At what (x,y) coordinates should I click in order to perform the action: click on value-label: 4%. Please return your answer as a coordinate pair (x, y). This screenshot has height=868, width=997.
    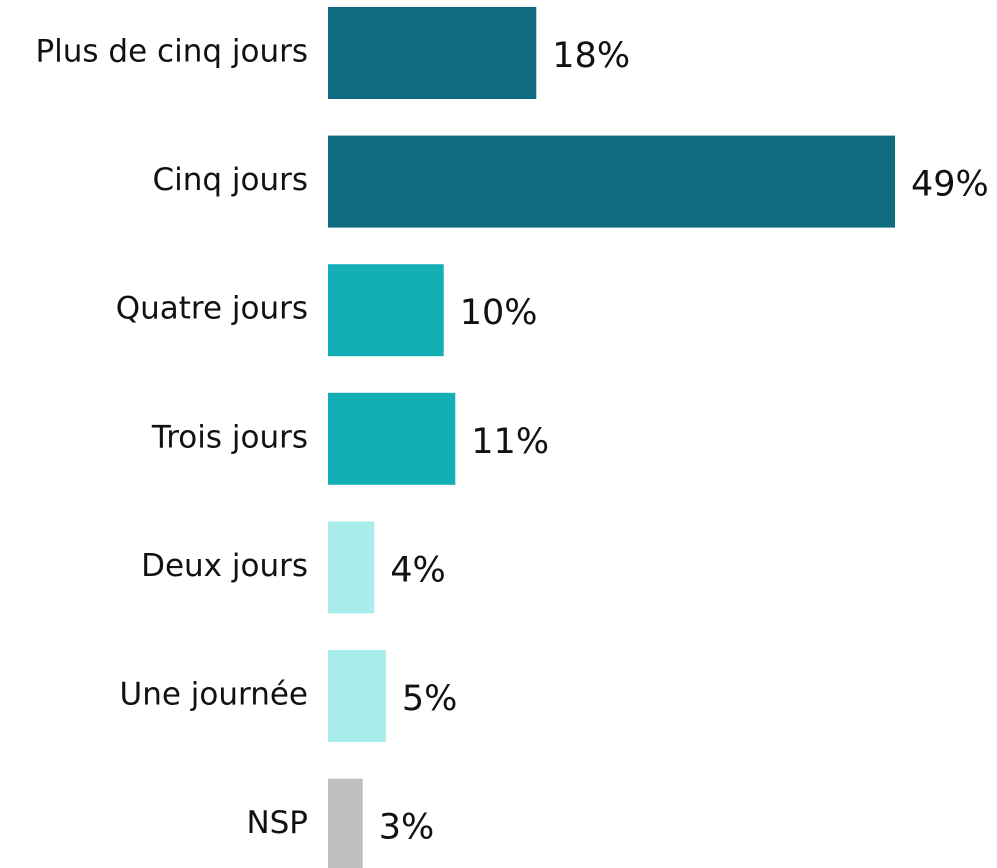
    Looking at the image, I should click on (418, 570).